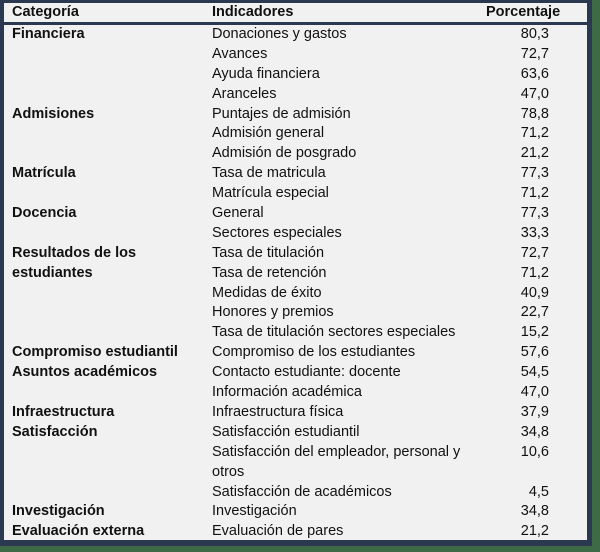 The image size is (600, 552). What do you see at coordinates (534, 232) in the screenshot?
I see `row-percentage: 33,3` at bounding box center [534, 232].